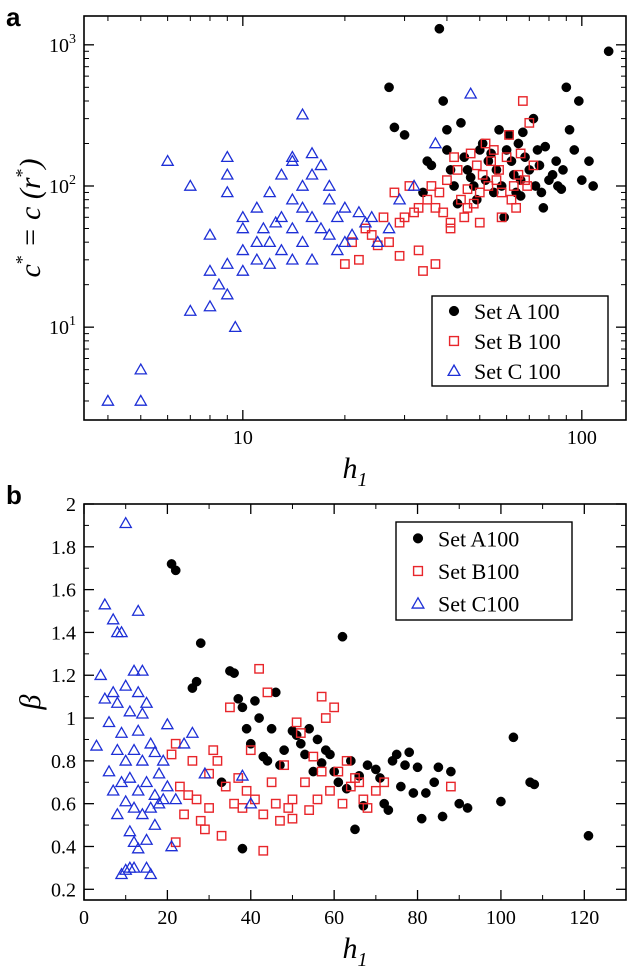 This screenshot has height=968, width=630. Describe the element at coordinates (243, 438) in the screenshot. I see `x-tick-label: 10` at that location.